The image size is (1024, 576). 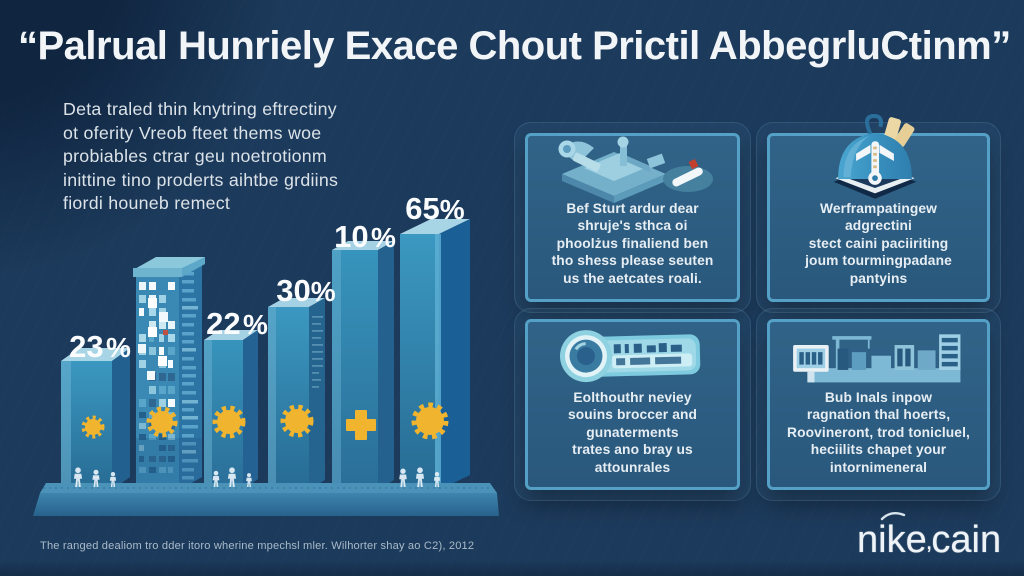 I want to click on svg-text: 10 %, so click(x=365, y=236).